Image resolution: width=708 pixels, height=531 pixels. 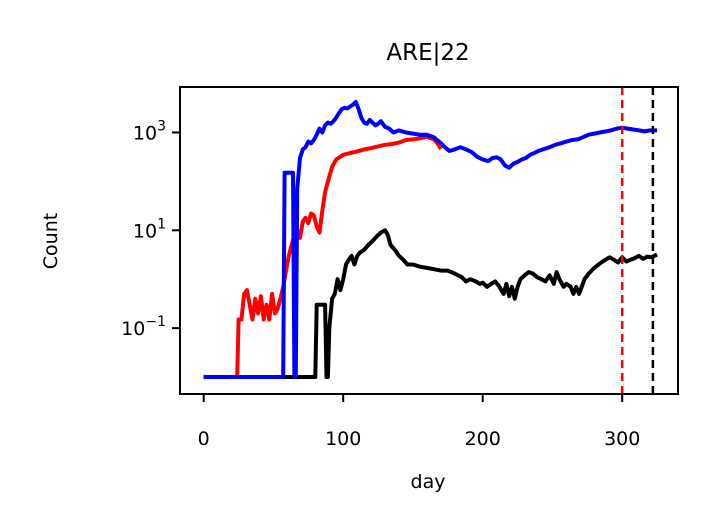 I want to click on y-tick-label: 10⁻¹, so click(x=143, y=327).